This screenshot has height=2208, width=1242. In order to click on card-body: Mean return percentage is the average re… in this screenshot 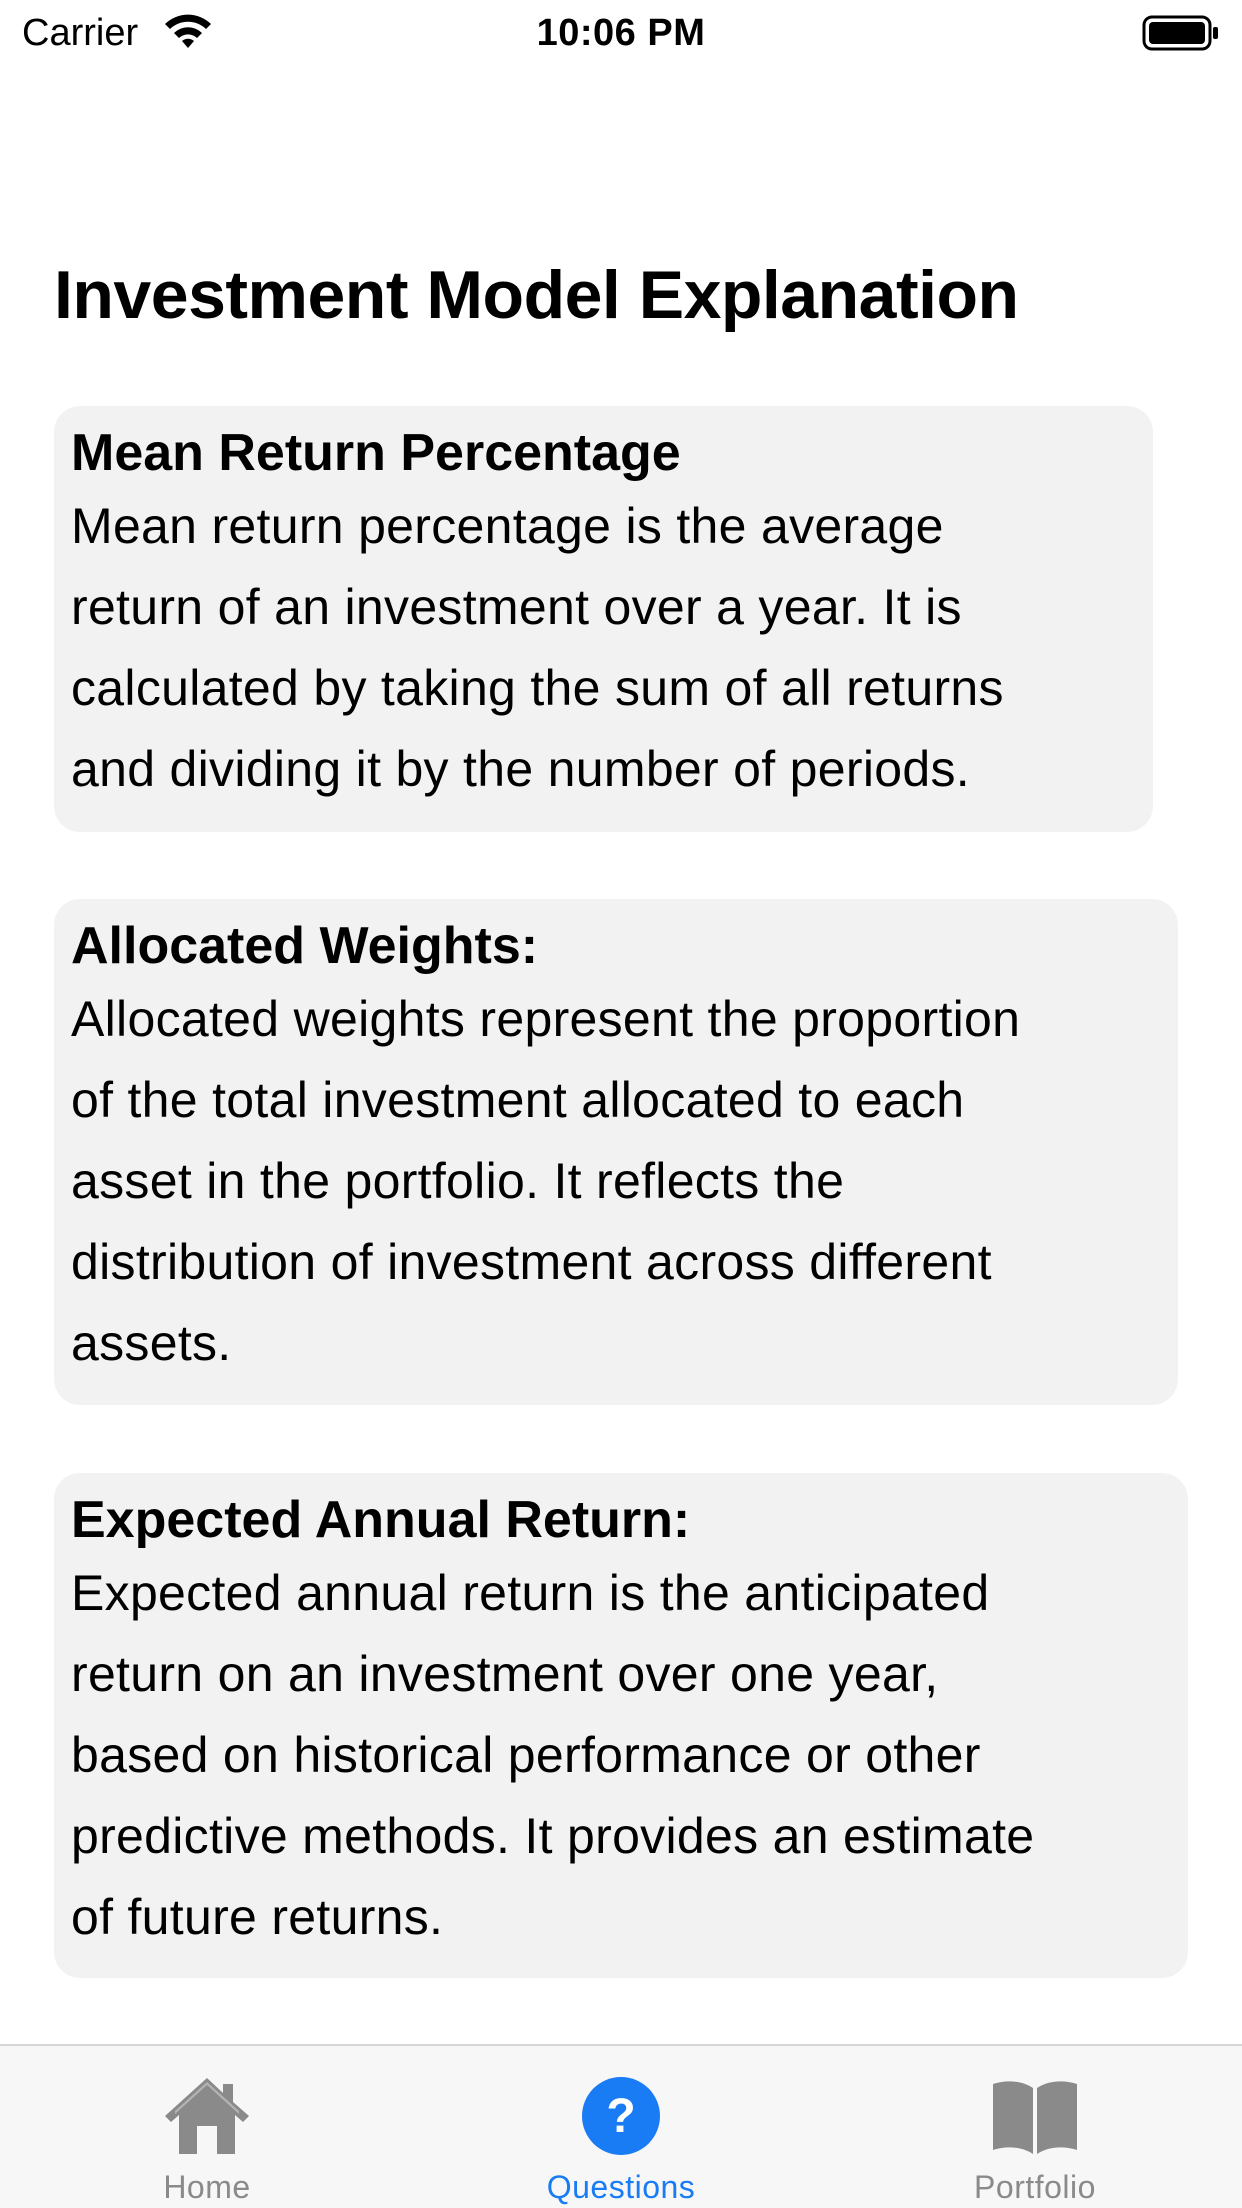, I will do `click(603, 648)`.